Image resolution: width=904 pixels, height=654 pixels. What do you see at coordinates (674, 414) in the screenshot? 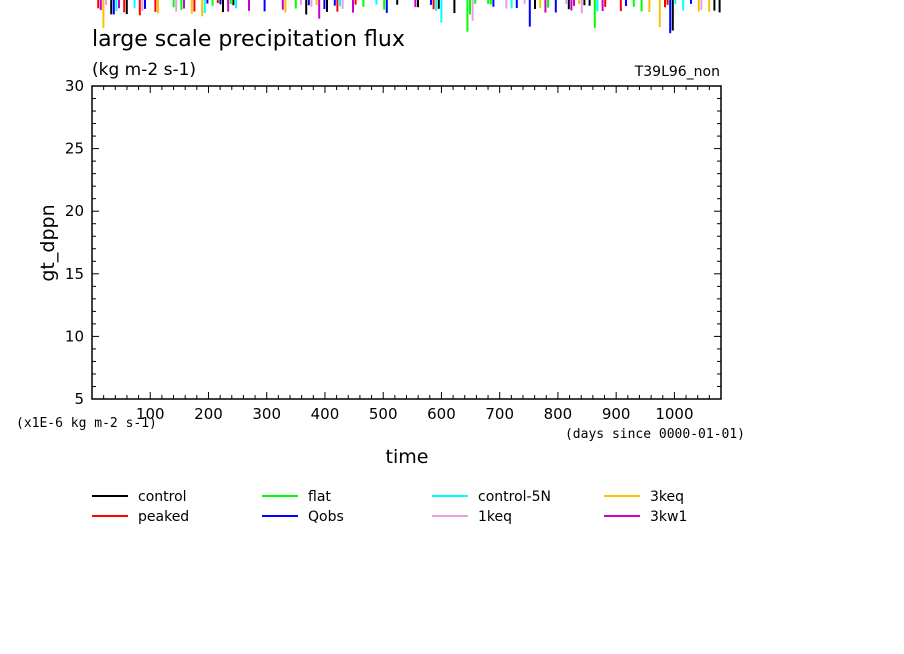
I see `x-tick-label: 1000` at bounding box center [674, 414].